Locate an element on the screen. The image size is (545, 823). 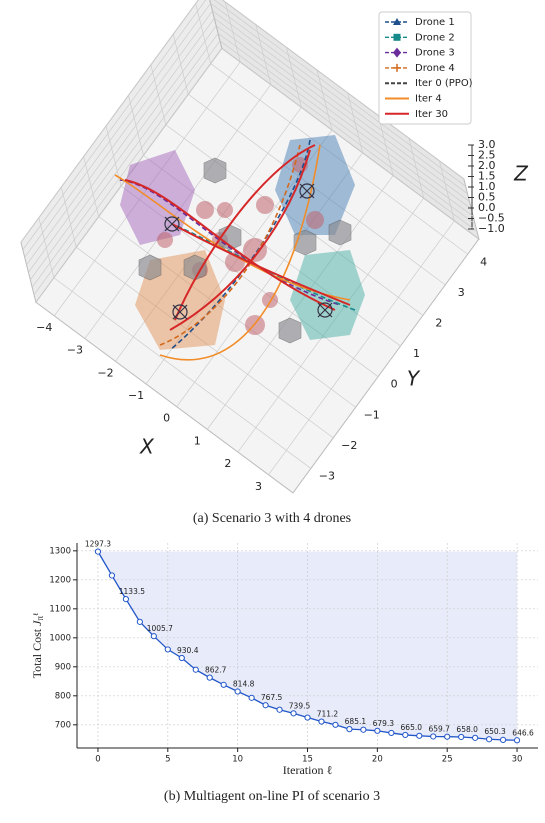
x-tick-label: 1 is located at coordinates (197, 440).